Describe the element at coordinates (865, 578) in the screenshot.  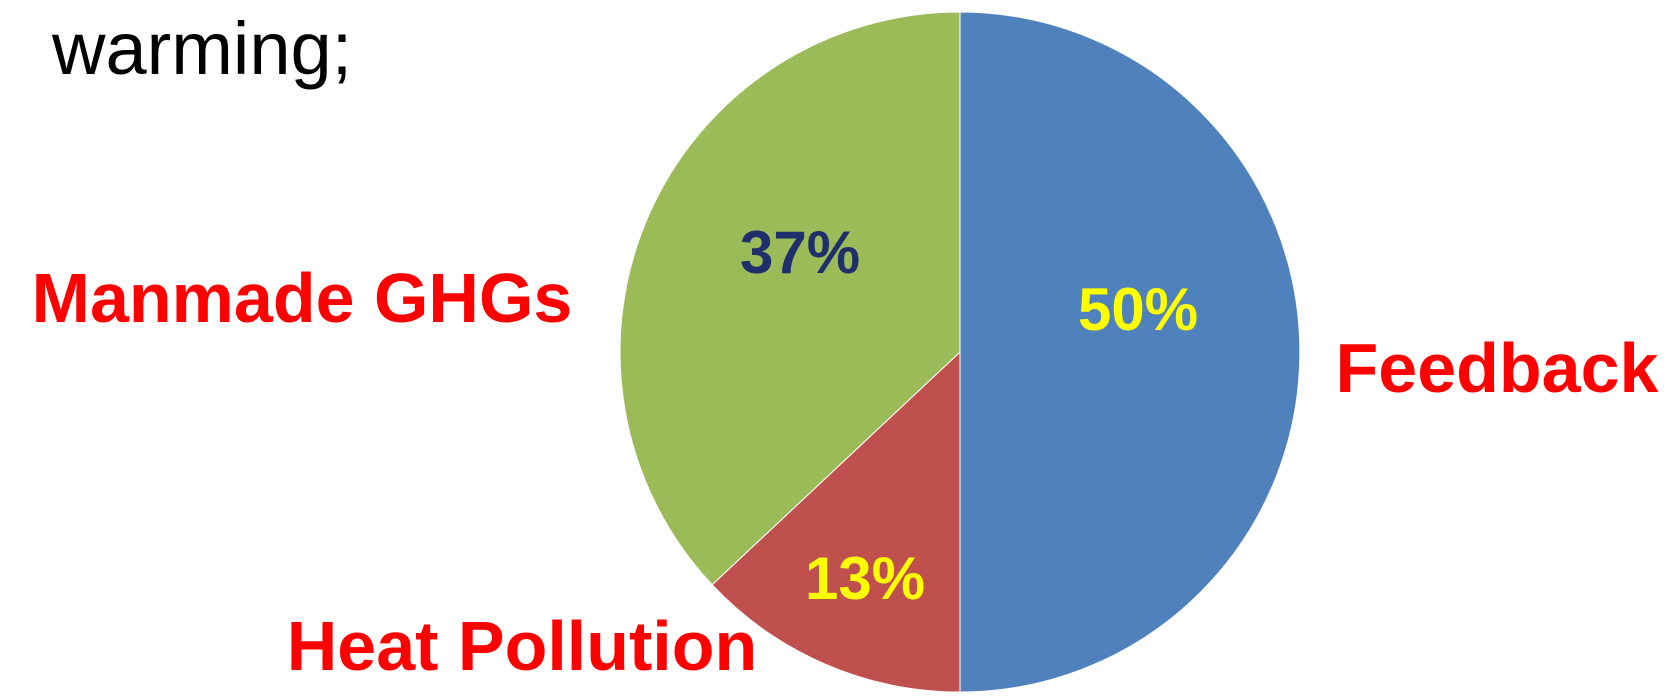
I see `value-label-heat-pollution: 13%` at that location.